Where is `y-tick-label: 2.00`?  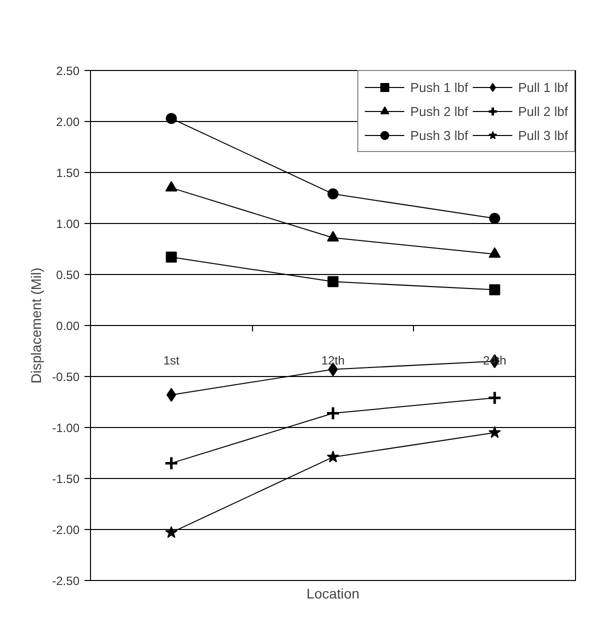
y-tick-label: 2.00 is located at coordinates (68, 122).